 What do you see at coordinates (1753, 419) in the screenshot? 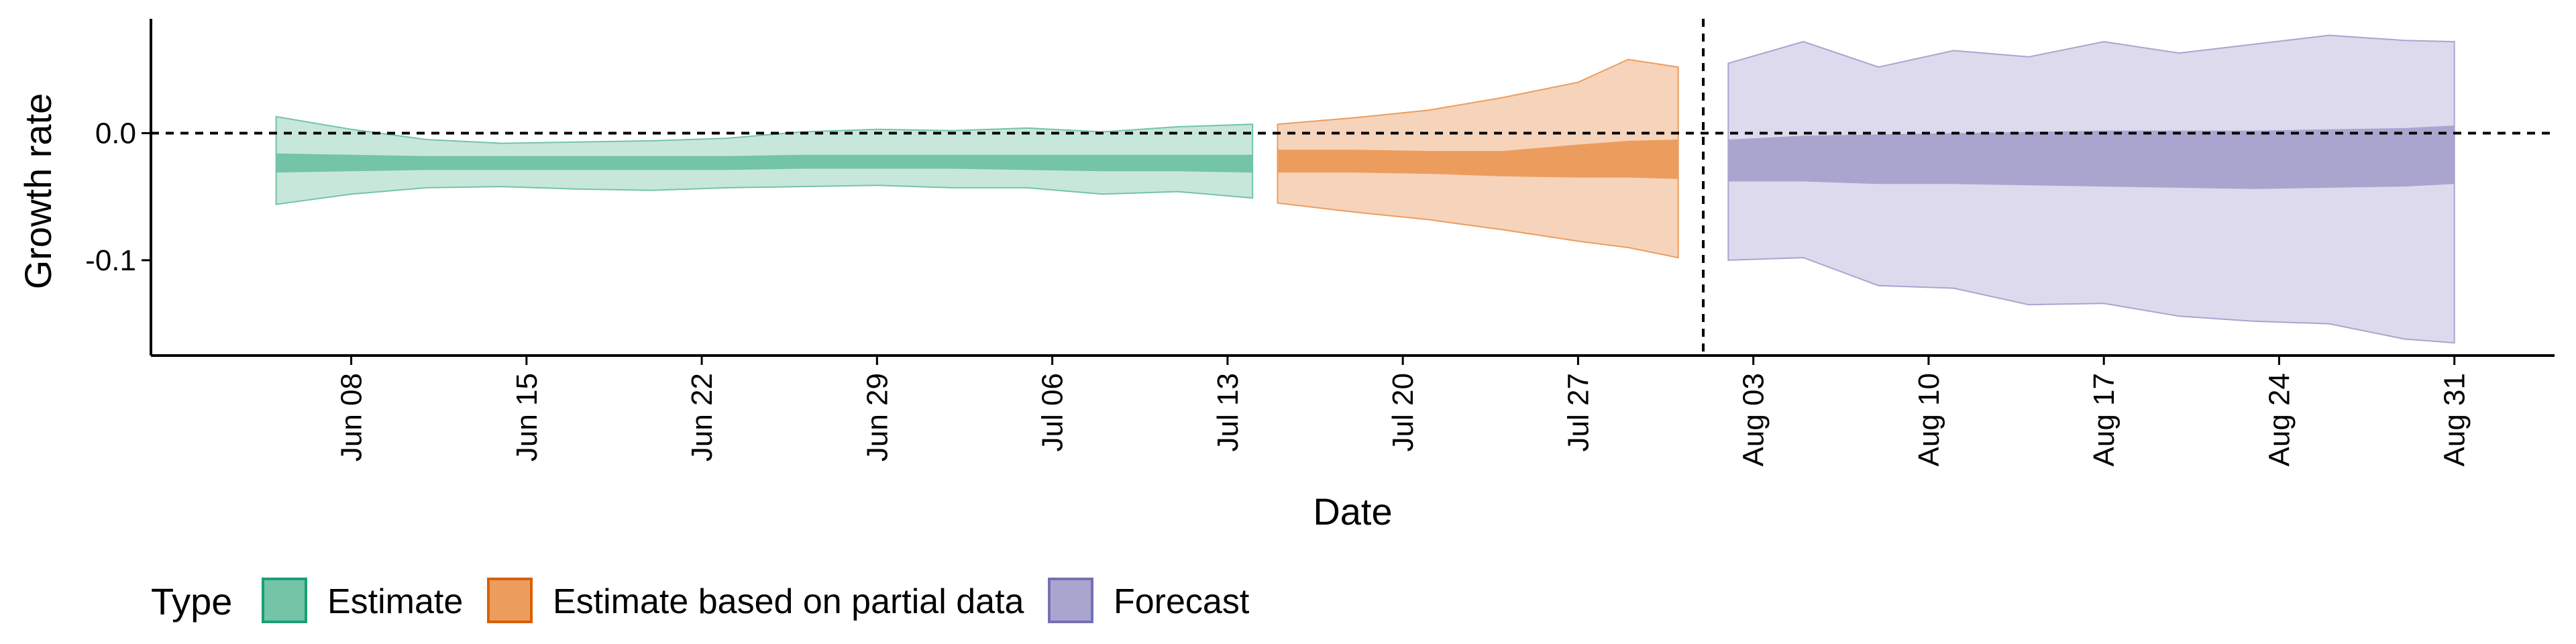
I see `x-tick-label-8: Aug 03` at bounding box center [1753, 419].